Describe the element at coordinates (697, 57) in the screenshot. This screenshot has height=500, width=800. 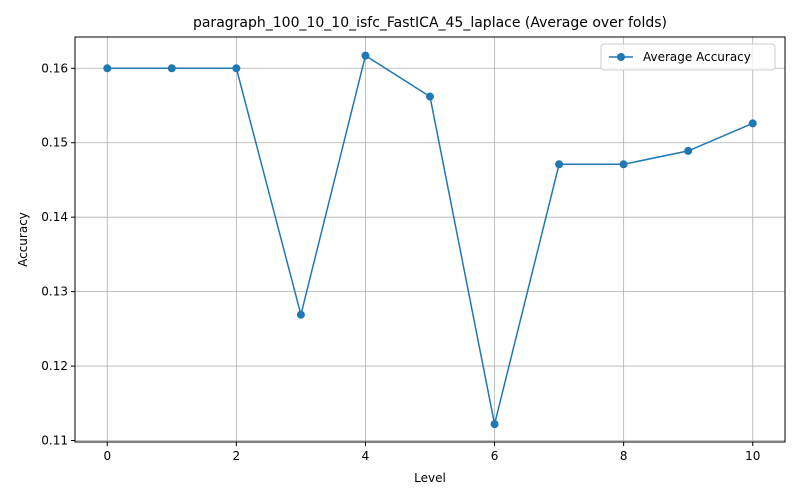
I see `legend-entry-average-accuracy: Average Accuracy` at that location.